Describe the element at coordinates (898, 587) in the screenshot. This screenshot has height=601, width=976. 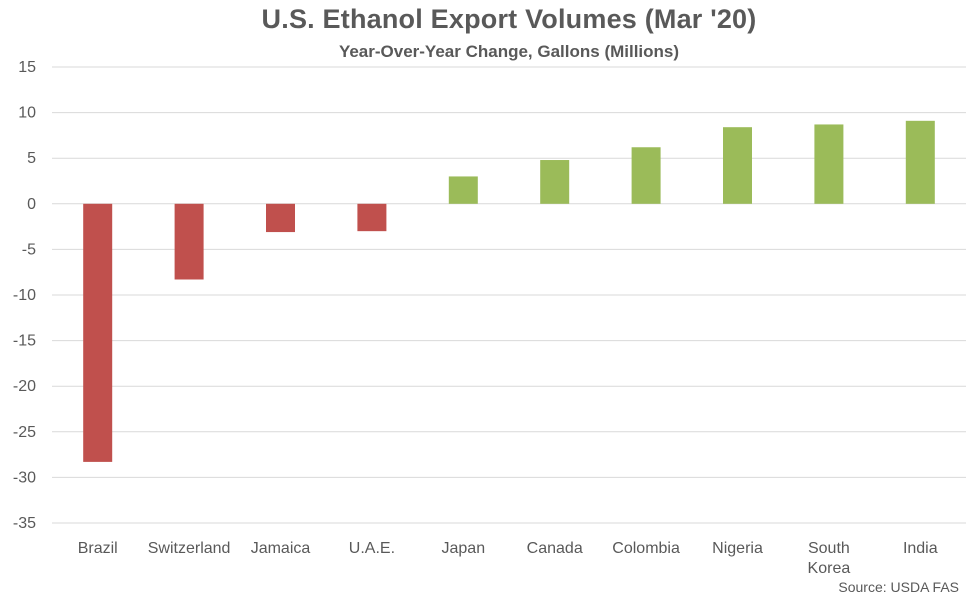
I see `source-note: Source: USDA FAS` at that location.